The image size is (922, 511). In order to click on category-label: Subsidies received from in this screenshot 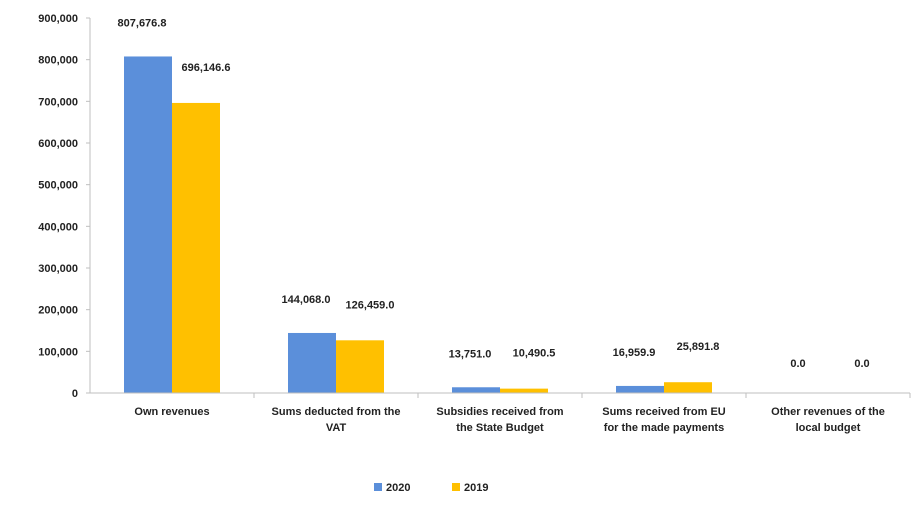, I will do `click(499, 412)`.